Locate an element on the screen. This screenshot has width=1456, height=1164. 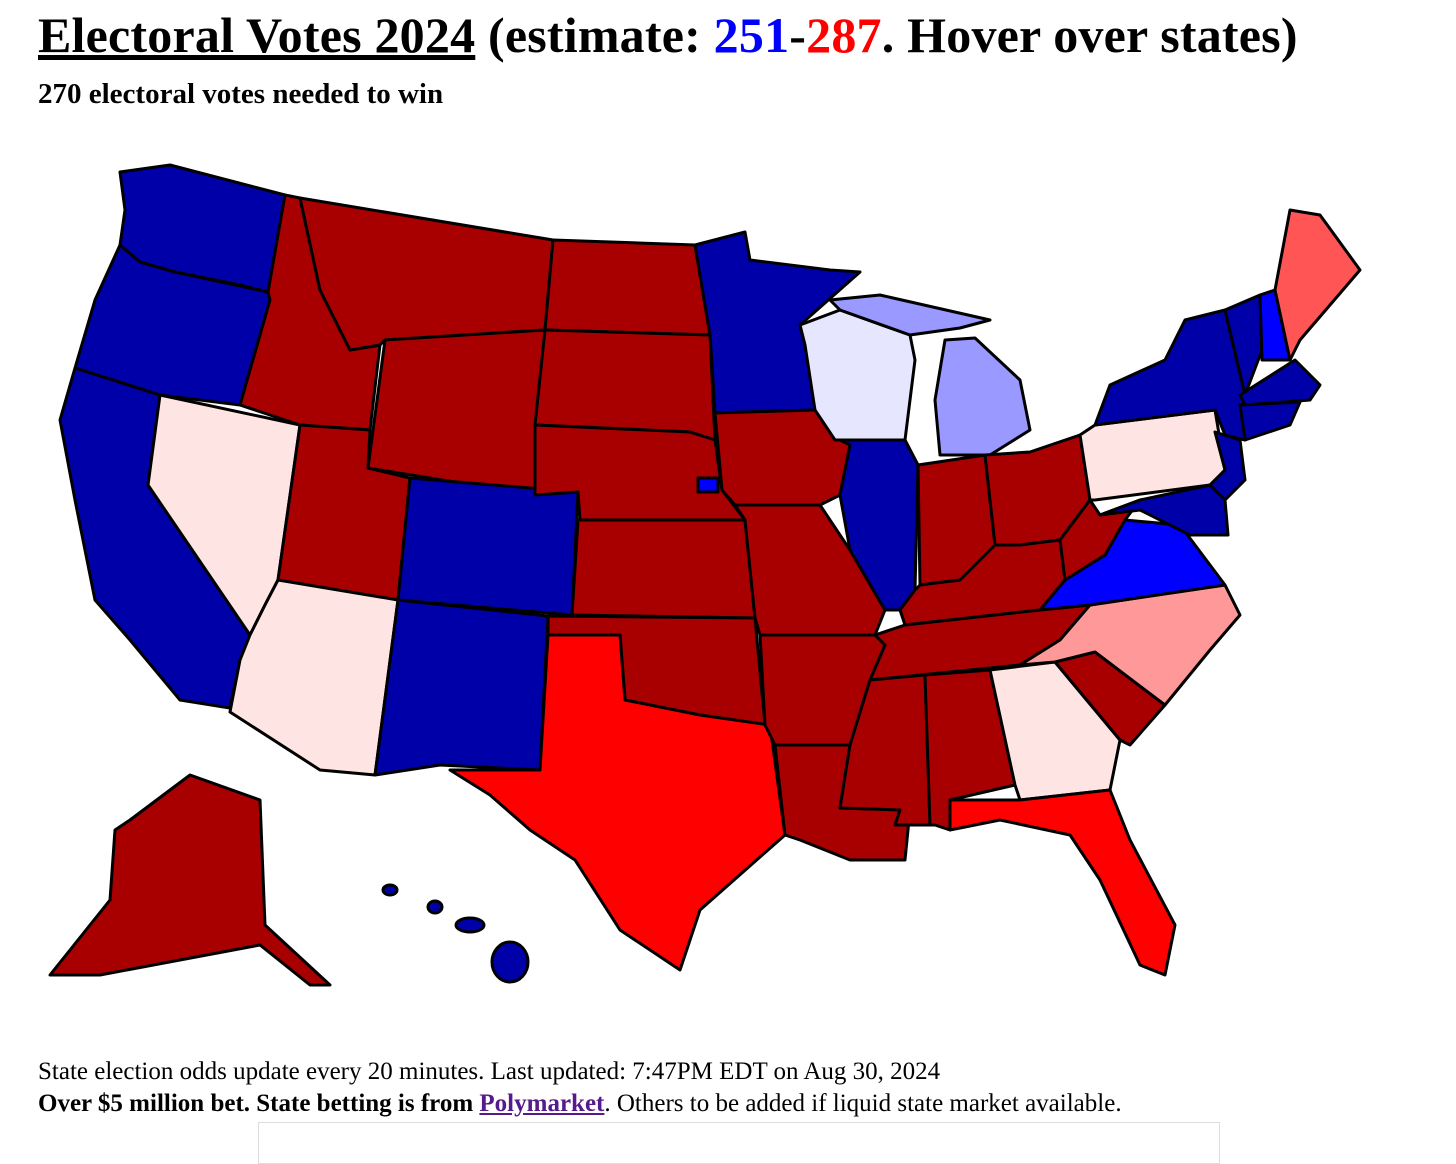
dem-votes: 251 is located at coordinates (751, 35).